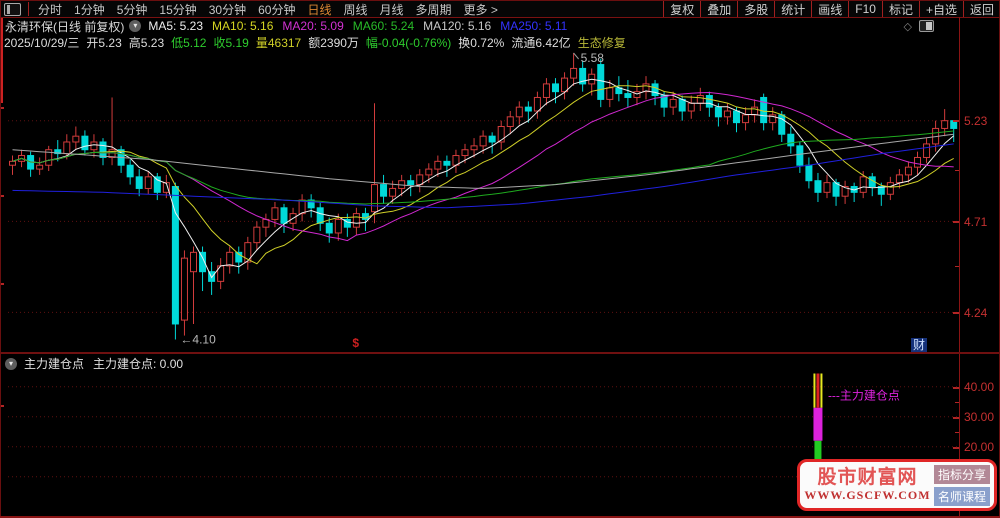  What do you see at coordinates (50, 9) in the screenshot?
I see `menu-item-分时: 分时` at bounding box center [50, 9].